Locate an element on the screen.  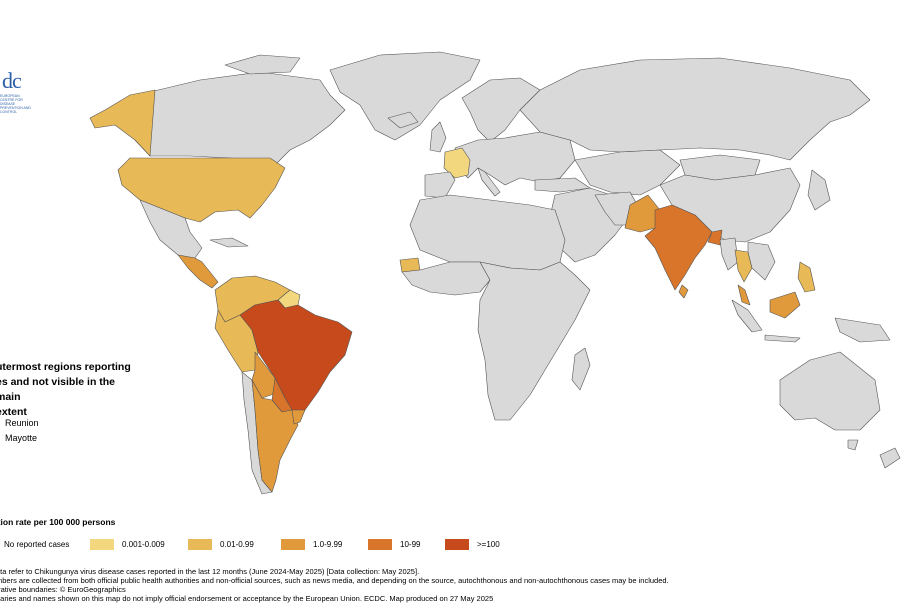
turkey is located at coordinates (562, 185).